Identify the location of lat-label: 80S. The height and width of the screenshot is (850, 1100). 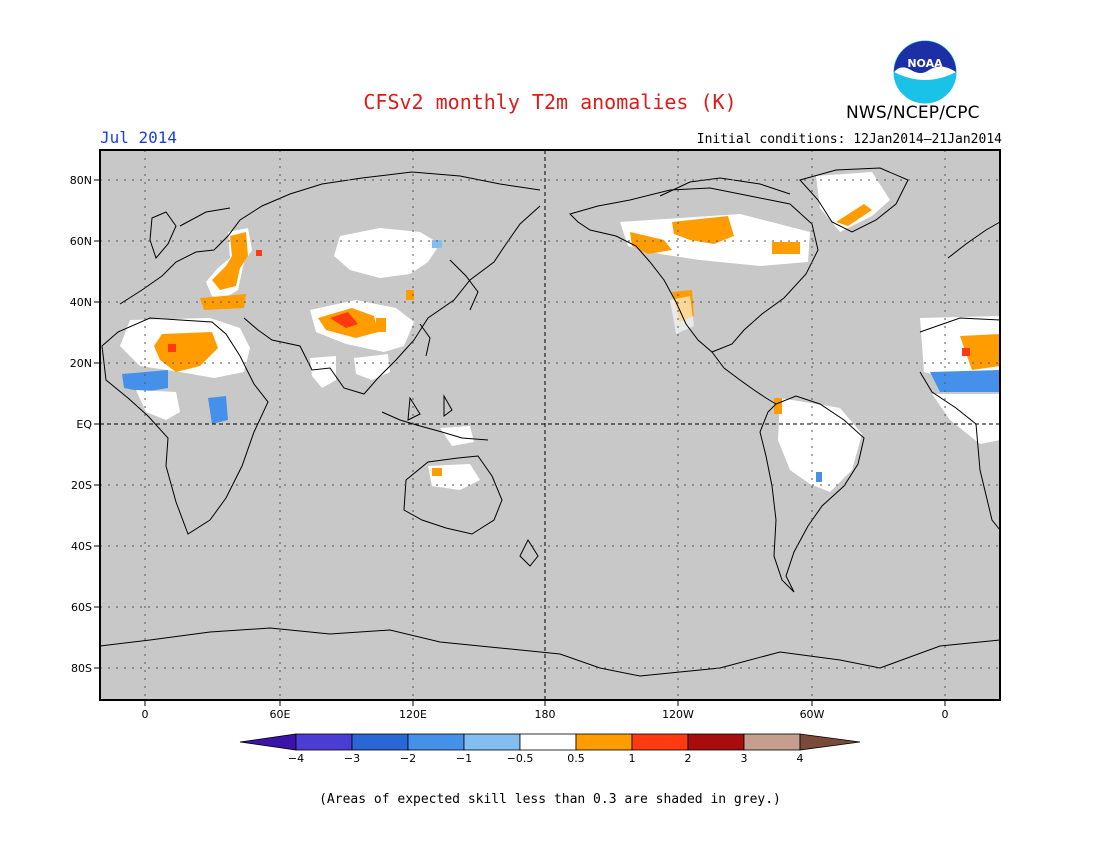
(81, 668).